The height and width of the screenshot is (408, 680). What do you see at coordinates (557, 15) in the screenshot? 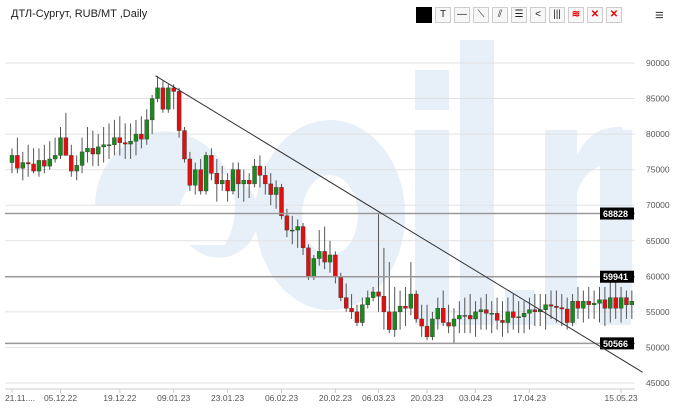
I see `vertical-lines-tool-button: |||` at bounding box center [557, 15].